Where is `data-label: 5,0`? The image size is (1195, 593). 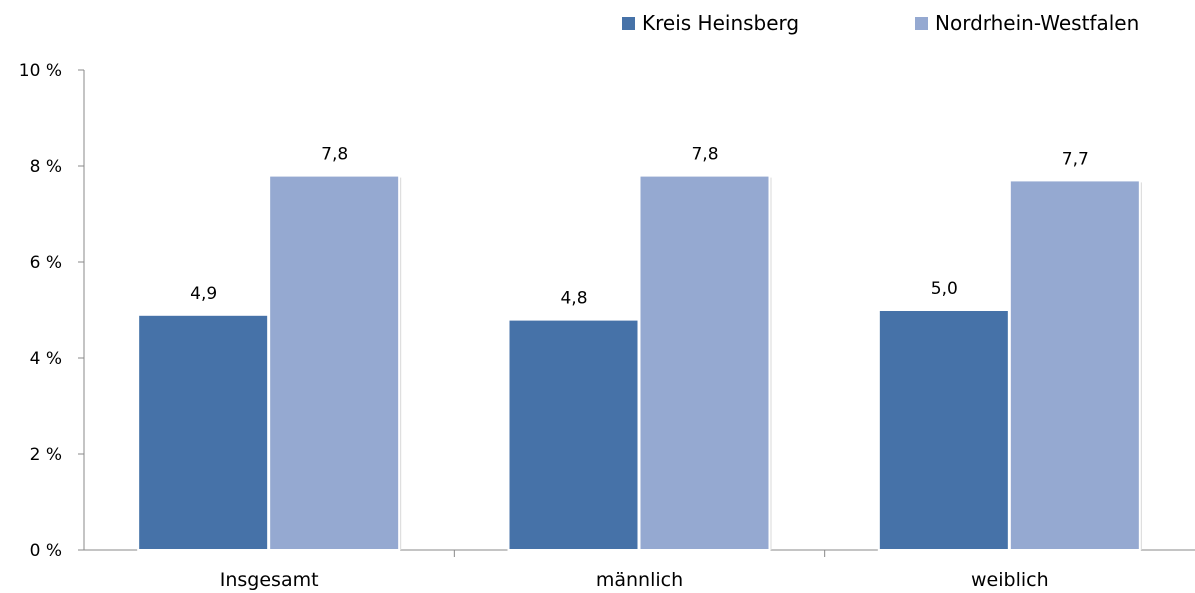 data-label: 5,0 is located at coordinates (944, 289).